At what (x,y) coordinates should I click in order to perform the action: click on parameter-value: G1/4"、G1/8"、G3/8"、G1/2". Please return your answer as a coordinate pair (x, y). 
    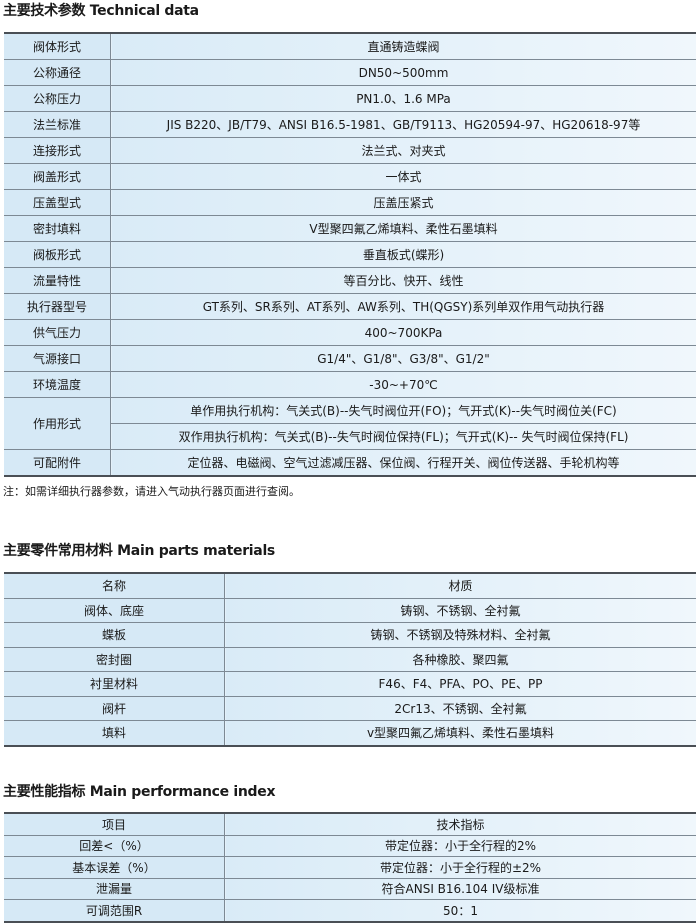
    Looking at the image, I should click on (403, 358).